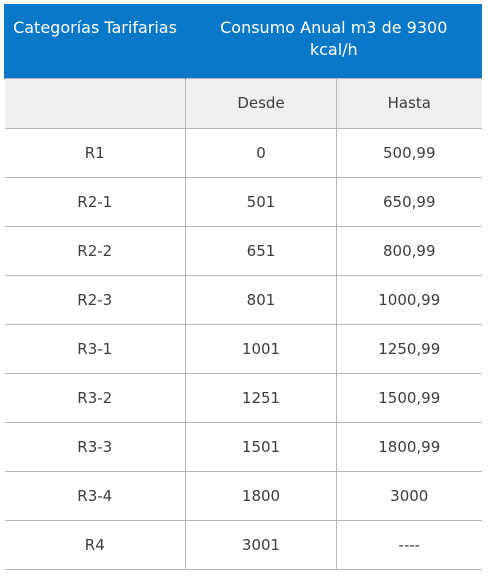 This screenshot has height=576, width=488. What do you see at coordinates (409, 299) in the screenshot?
I see `cell-to: 1000,99` at bounding box center [409, 299].